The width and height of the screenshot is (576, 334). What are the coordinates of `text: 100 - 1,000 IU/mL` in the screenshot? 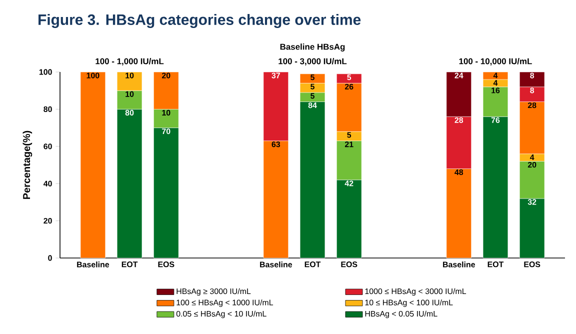 It's located at (130, 62).